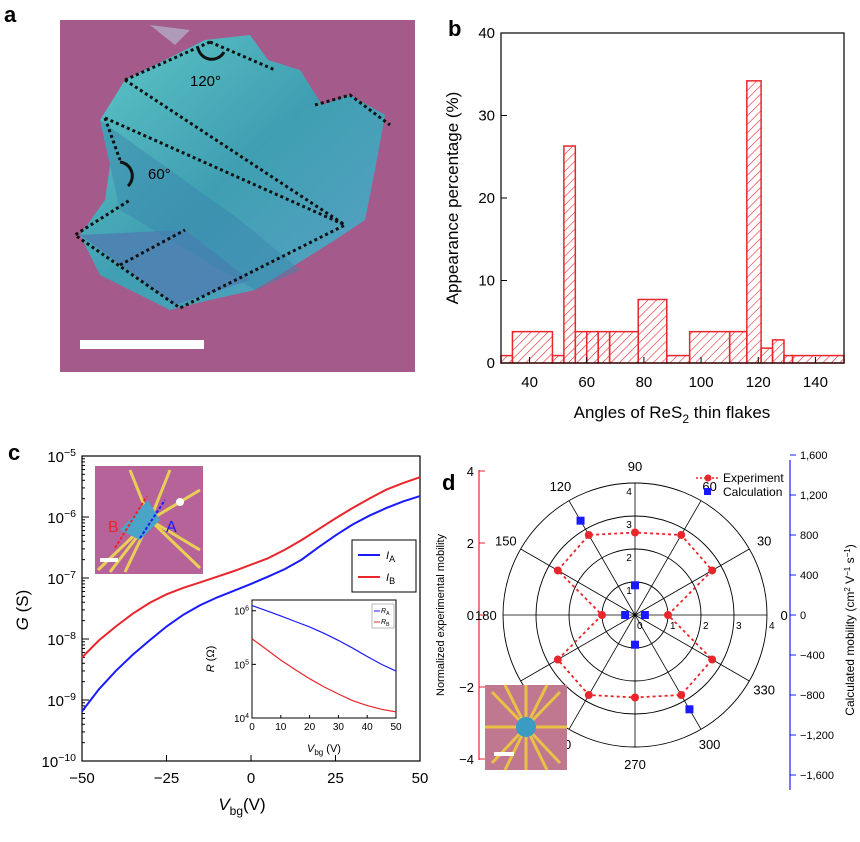 Image resolution: width=860 pixels, height=842 pixels. What do you see at coordinates (231, 175) in the screenshot?
I see `flake-outline` at bounding box center [231, 175].